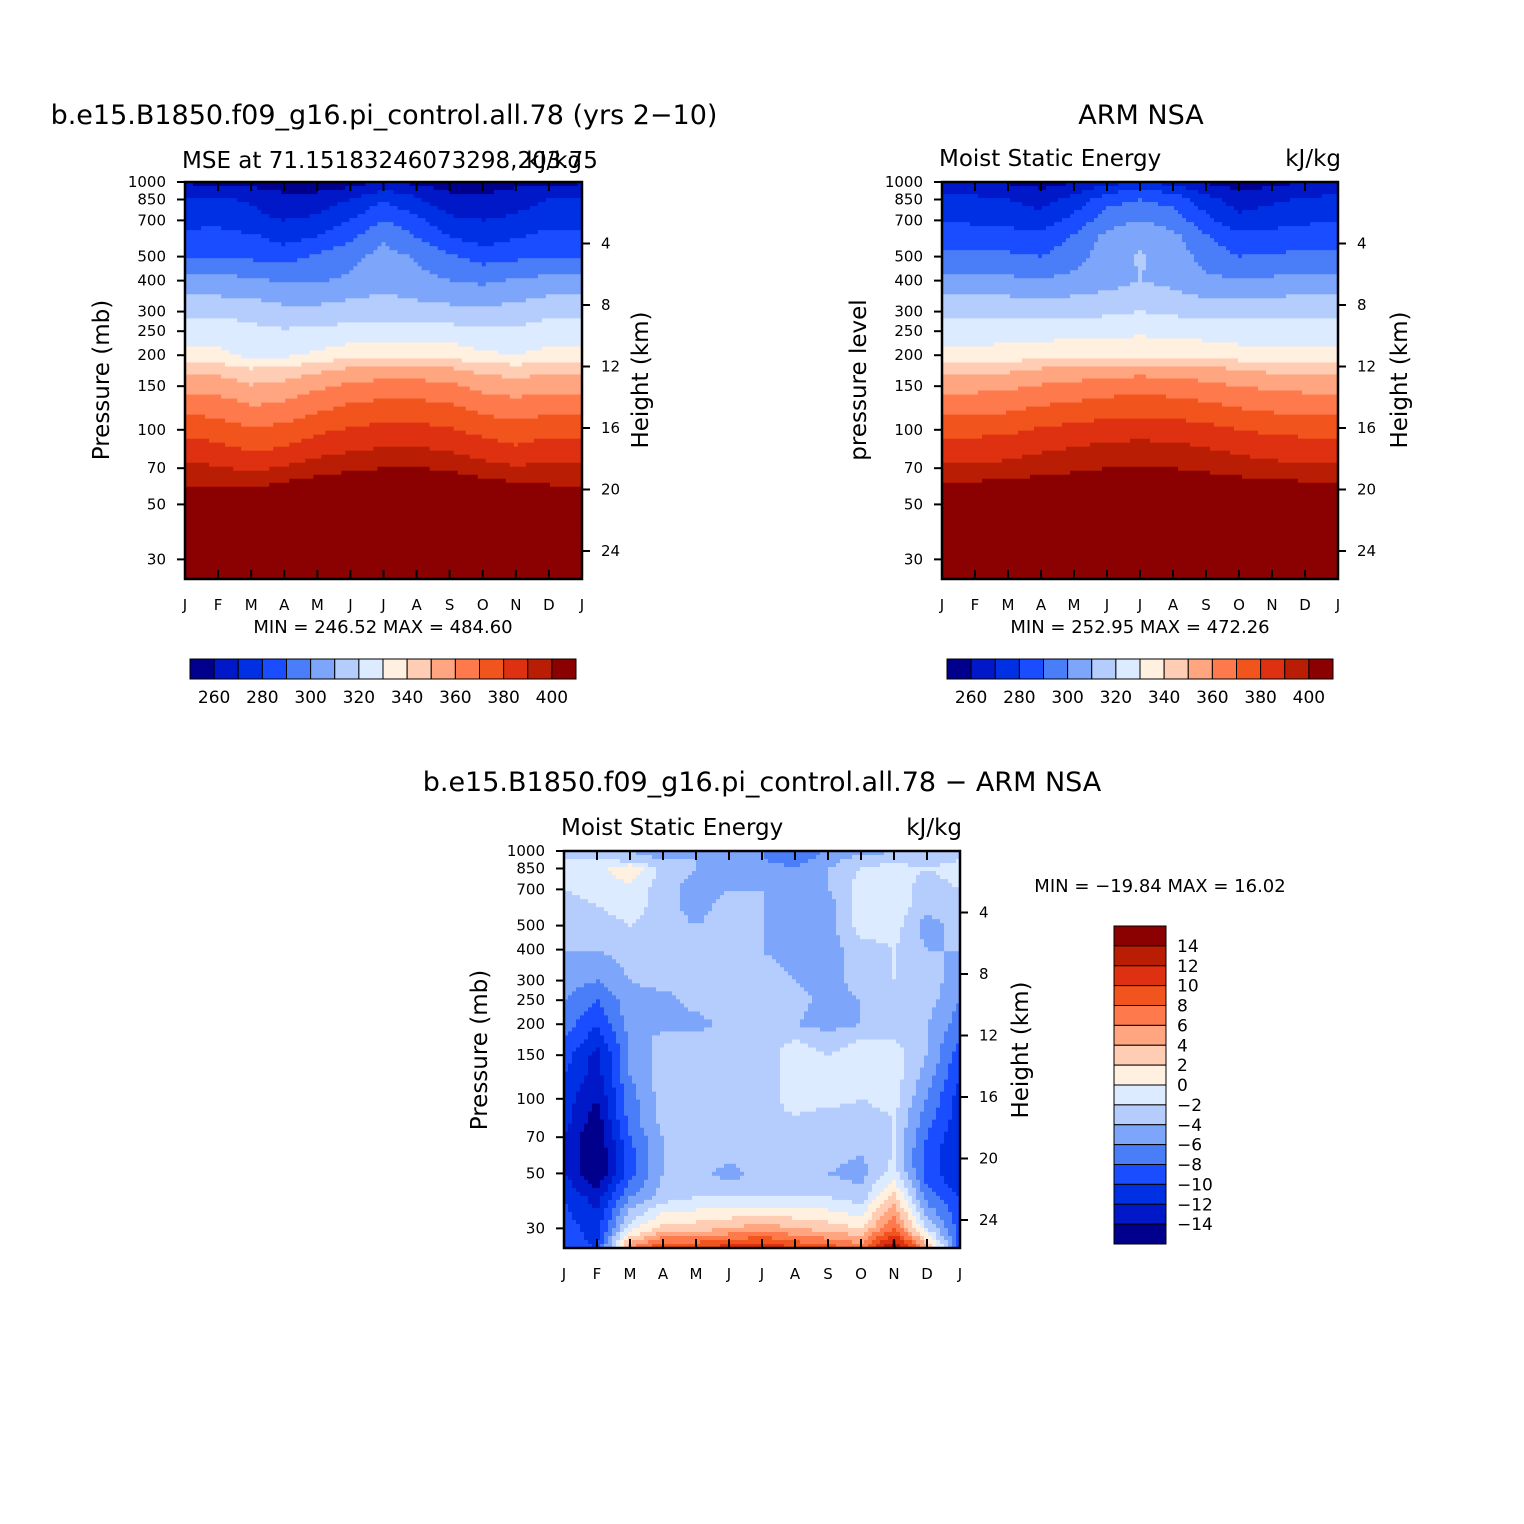  I want to click on y-tick-label: 250, so click(151, 331).